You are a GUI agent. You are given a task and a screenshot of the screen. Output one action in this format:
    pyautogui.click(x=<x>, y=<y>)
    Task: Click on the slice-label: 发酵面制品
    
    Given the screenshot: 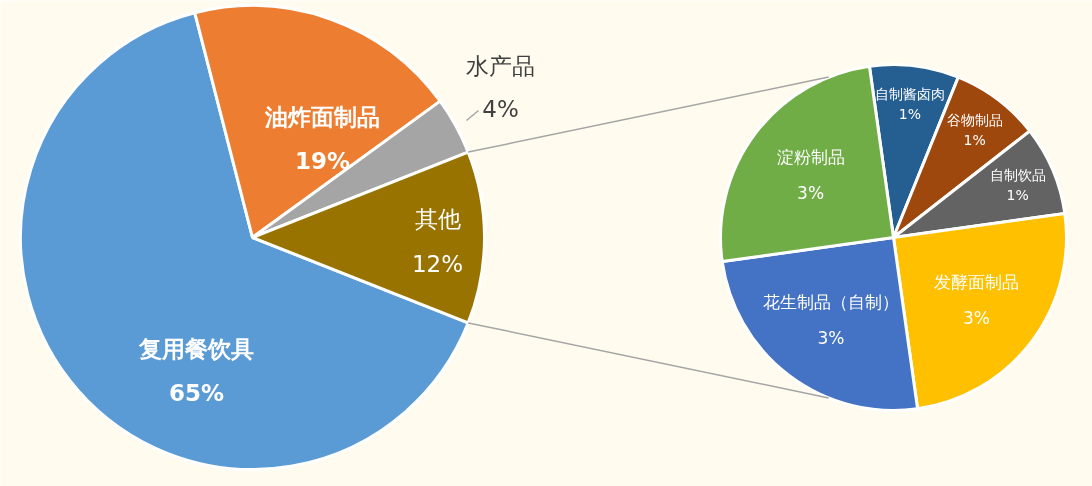 What is the action you would take?
    pyautogui.click(x=976, y=281)
    